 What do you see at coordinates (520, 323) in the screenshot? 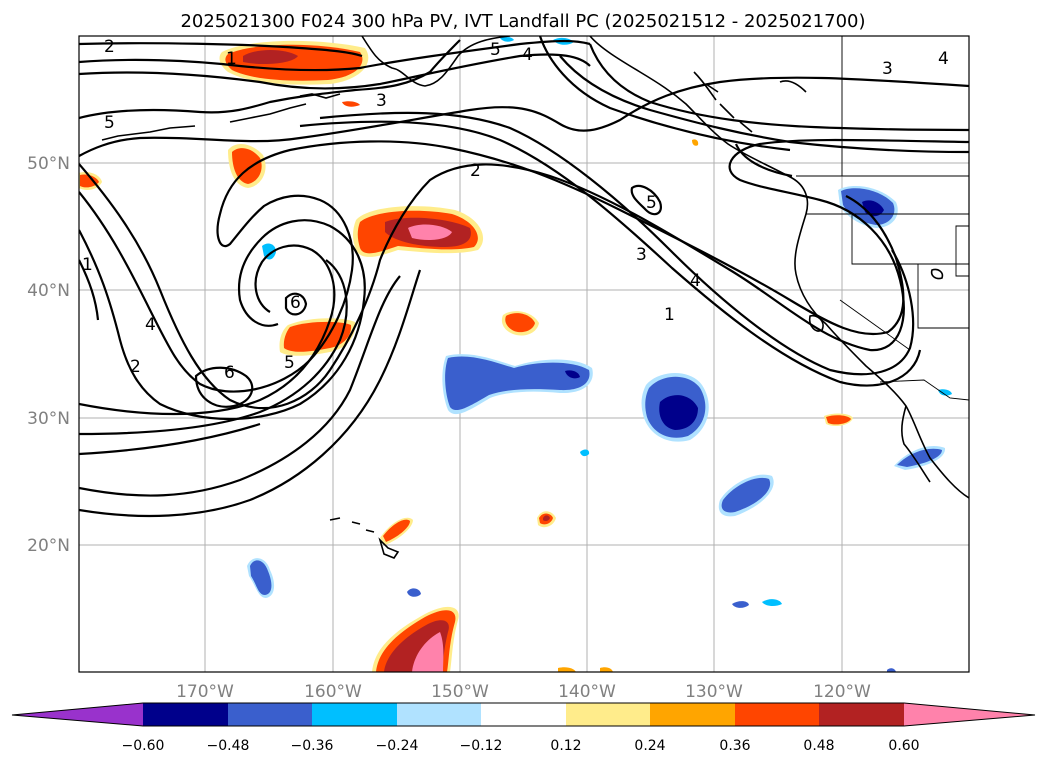
I see `anomaly-region-38n` at bounding box center [520, 323].